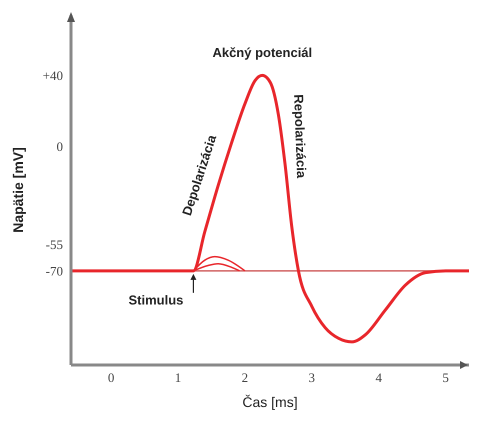 The height and width of the screenshot is (421, 477). Describe the element at coordinates (445, 378) in the screenshot. I see `x-tick-label: 5` at that location.